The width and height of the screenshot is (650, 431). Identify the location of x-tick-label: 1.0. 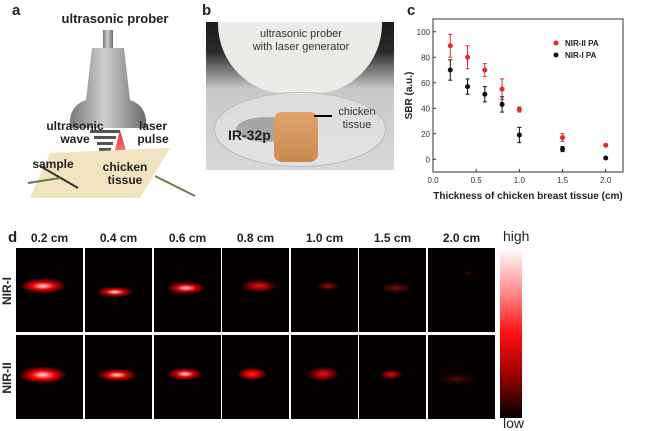
(520, 180).